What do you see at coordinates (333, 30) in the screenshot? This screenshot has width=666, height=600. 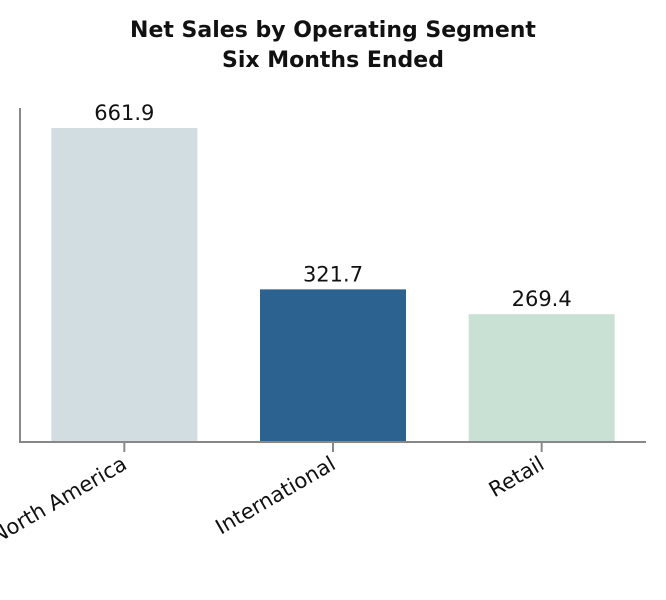 I see `chart-title: Net Sales by Operating Segment` at bounding box center [333, 30].